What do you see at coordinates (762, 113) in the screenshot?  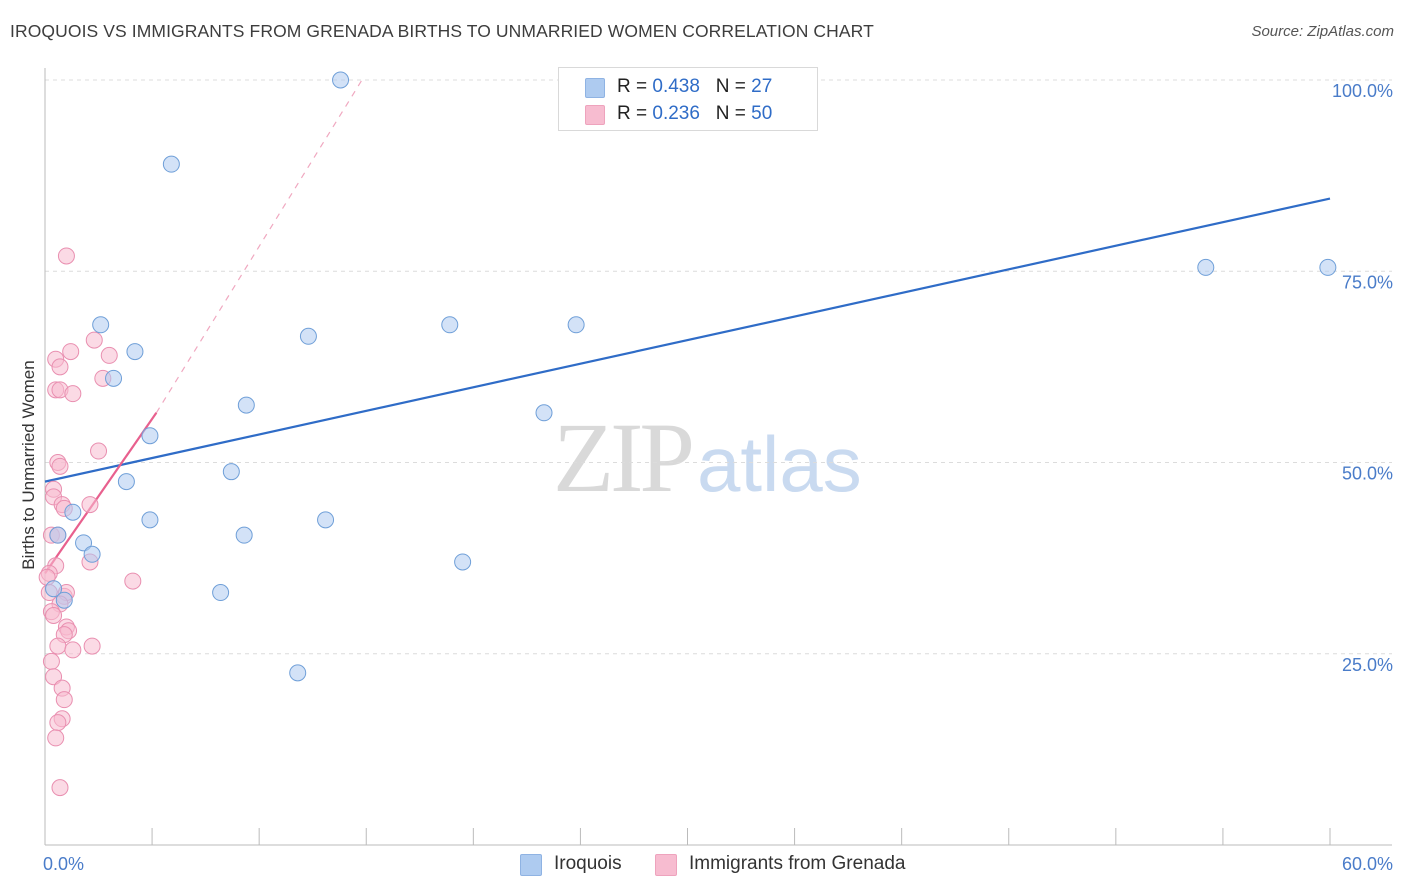 I see `n-value: 50` at bounding box center [762, 113].